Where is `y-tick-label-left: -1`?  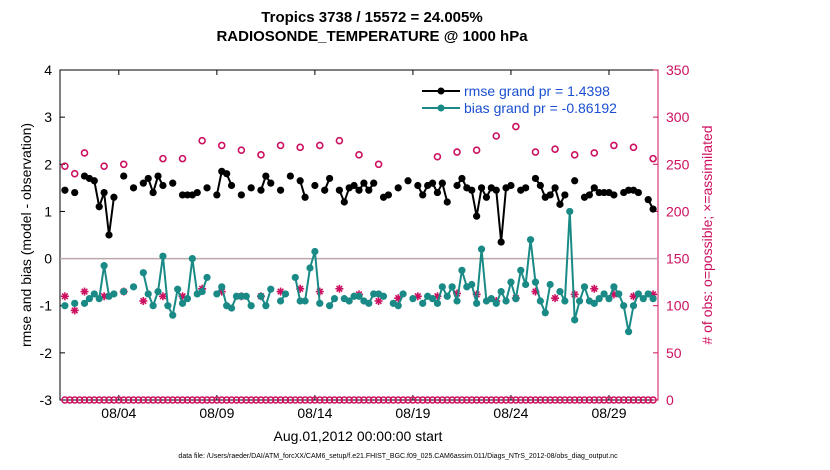
y-tick-label-left: -1 is located at coordinates (46, 306).